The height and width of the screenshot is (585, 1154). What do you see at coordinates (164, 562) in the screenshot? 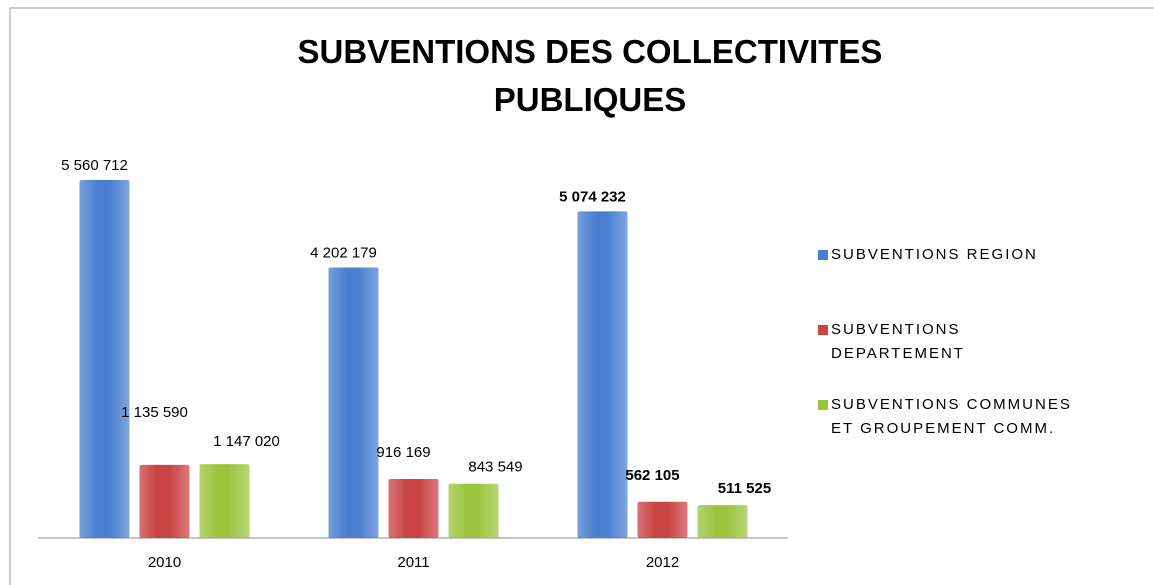
I see `x-tick-label: 2010` at bounding box center [164, 562].